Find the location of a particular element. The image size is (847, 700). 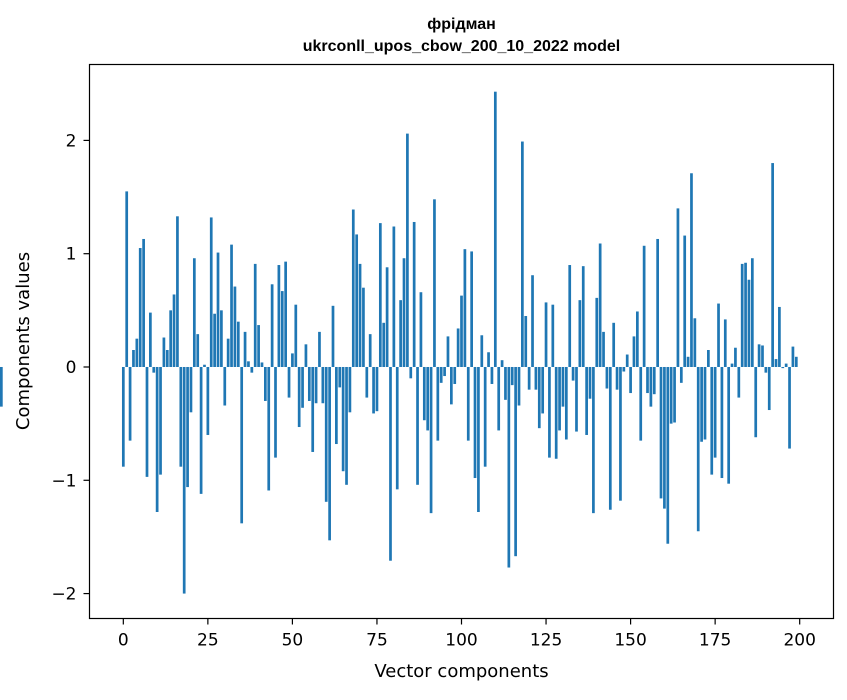

x-tick-label: 75 is located at coordinates (377, 641).